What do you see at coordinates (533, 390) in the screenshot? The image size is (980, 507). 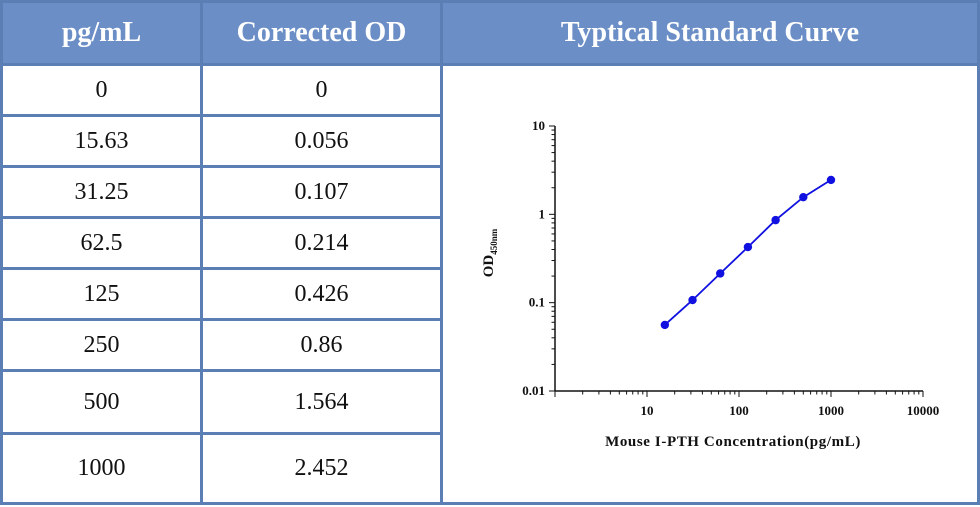 I see `y-tick-label: 0.01` at bounding box center [533, 390].